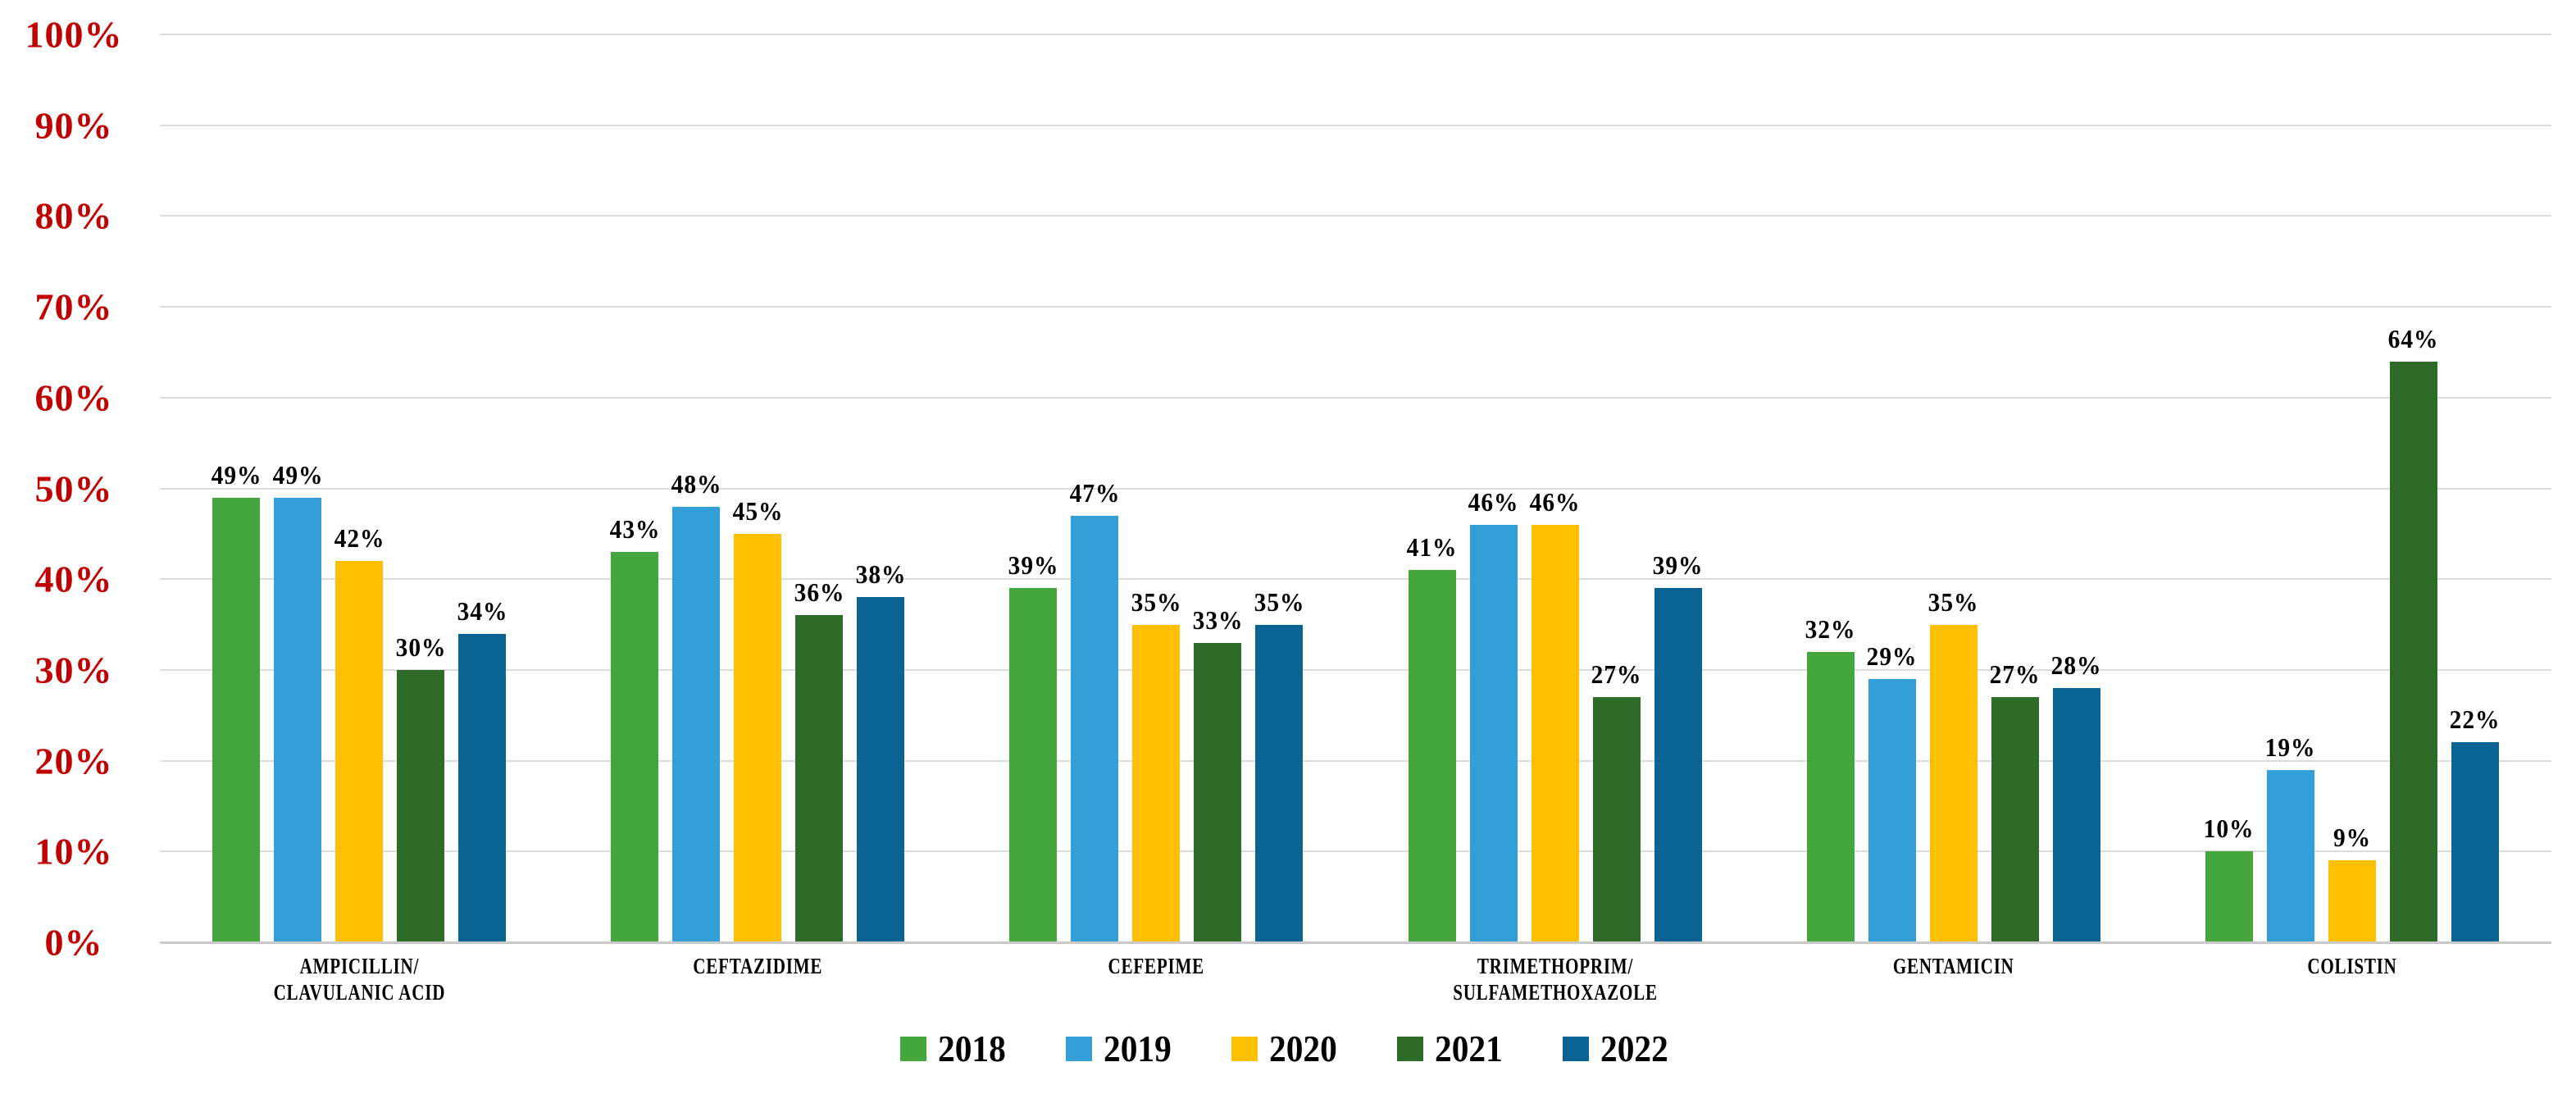 Image resolution: width=2576 pixels, height=1094 pixels. I want to click on bar-group: 41% 46% 46% 27% 39%, so click(1555, 488).